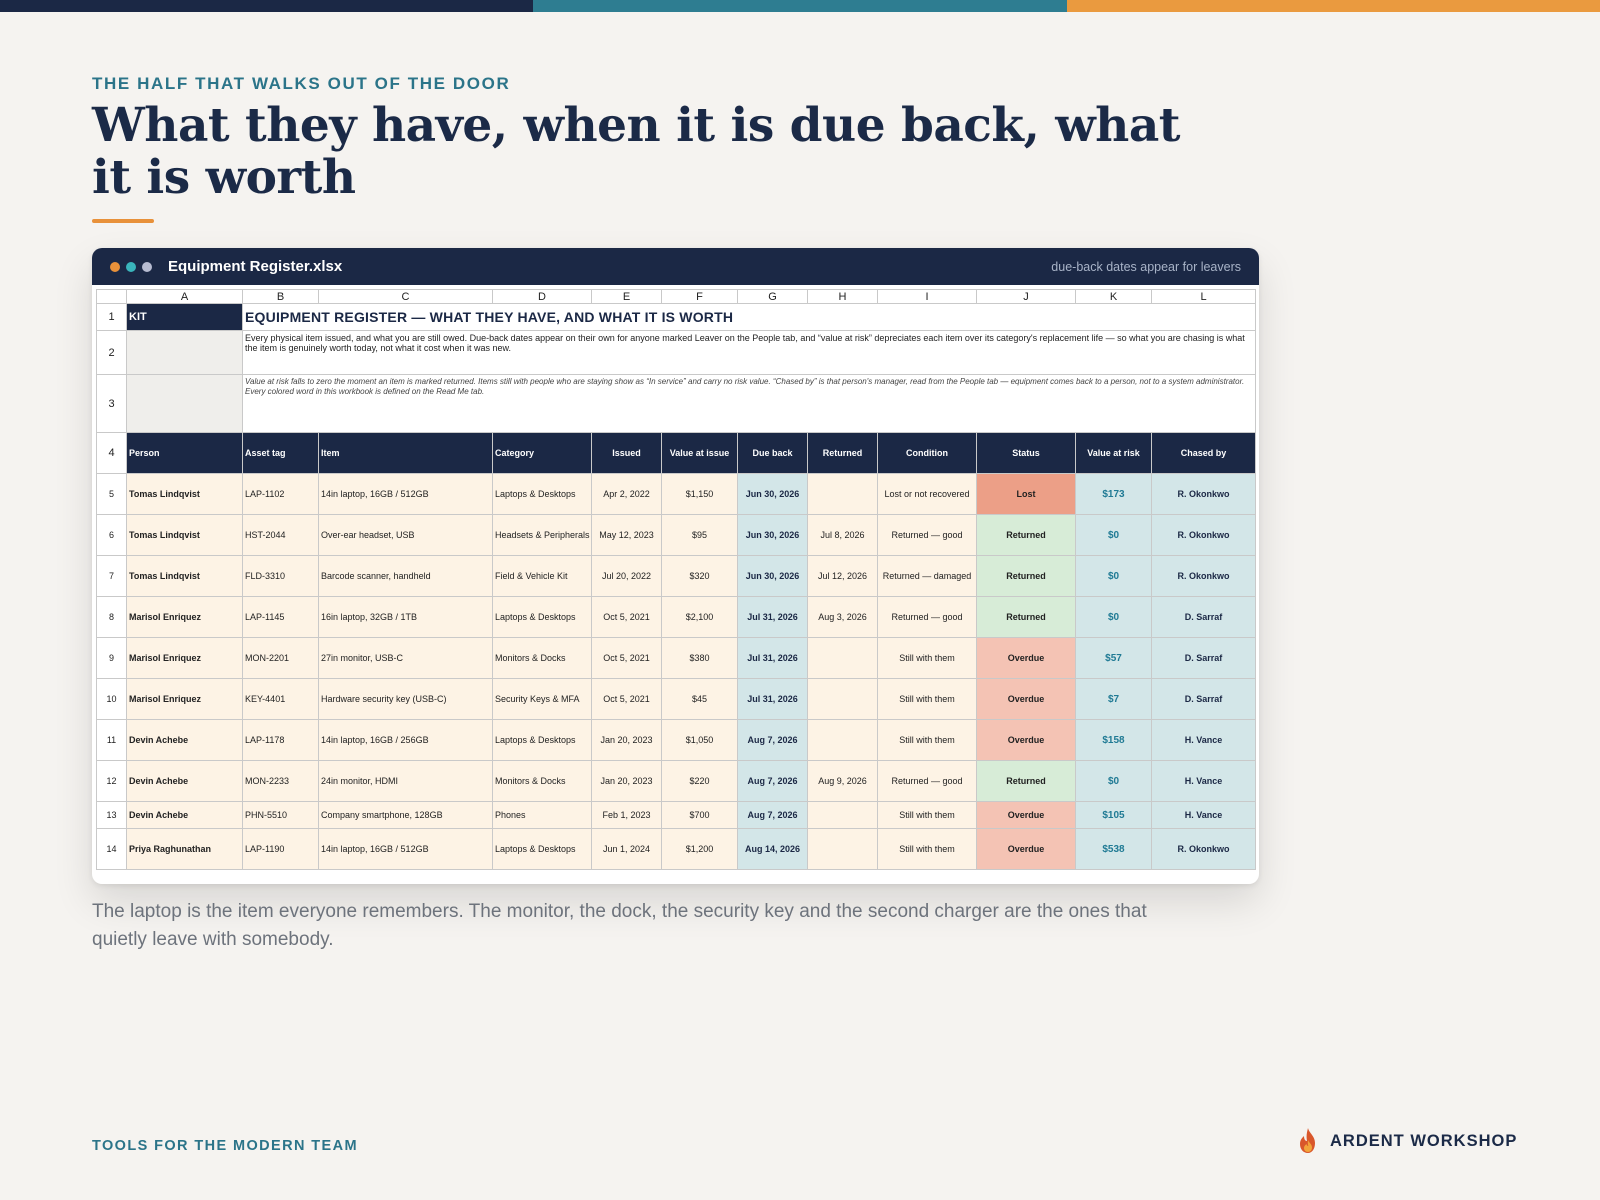 This screenshot has width=1600, height=1200. Describe the element at coordinates (699, 699) in the screenshot. I see `value-cell: $45` at that location.